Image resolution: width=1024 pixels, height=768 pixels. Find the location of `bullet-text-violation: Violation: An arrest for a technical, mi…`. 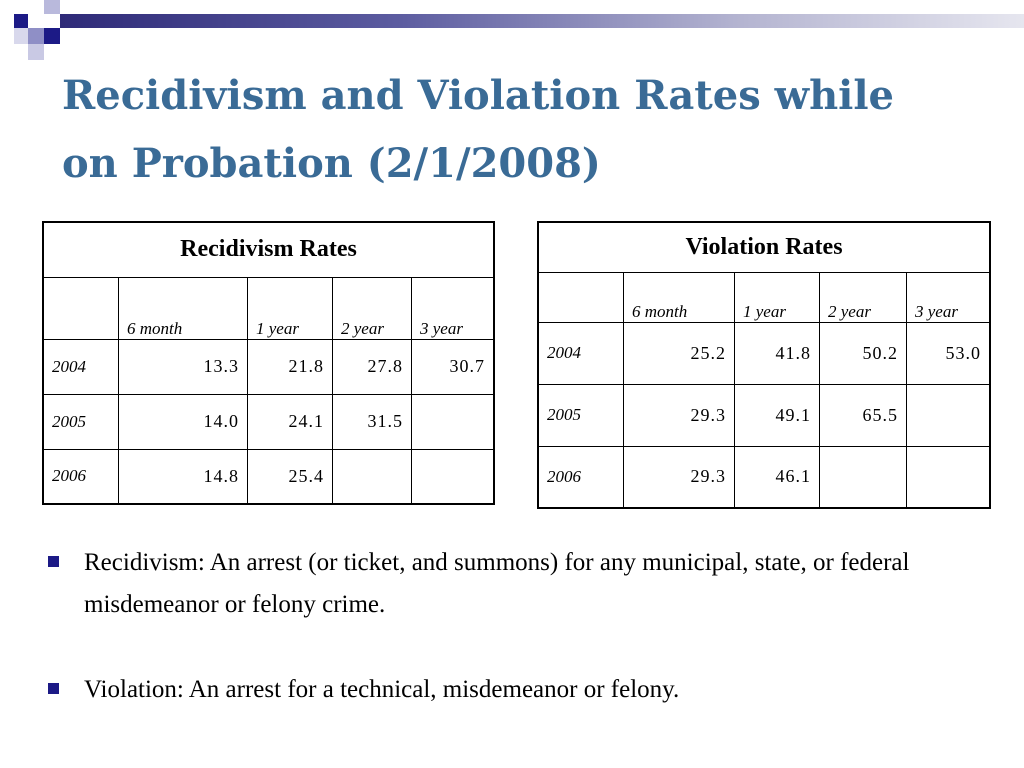

bullet-text-violation: Violation: An arrest for a technical, mi… is located at coordinates (382, 689).